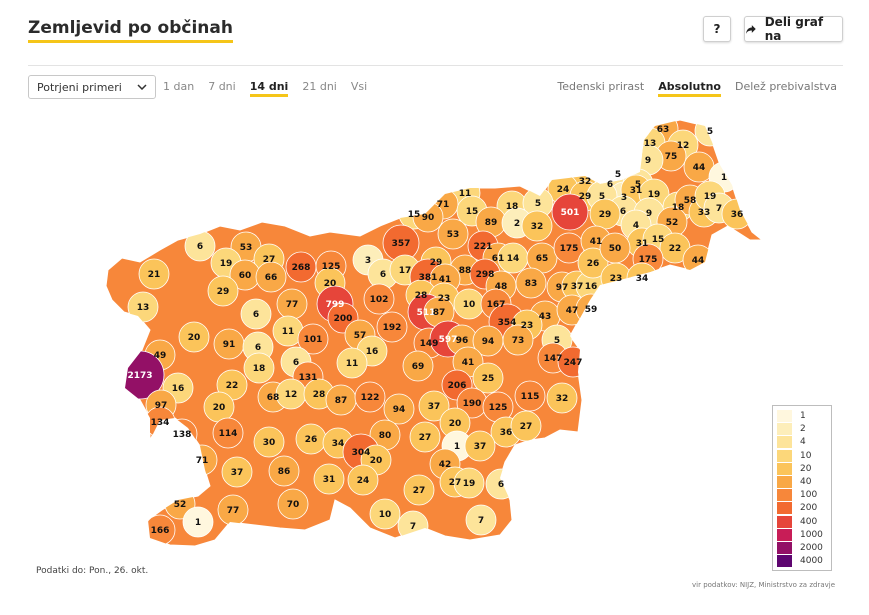 The height and width of the screenshot is (615, 869). Describe the element at coordinates (401, 244) in the screenshot. I see `municipality-value-label: 357` at that location.